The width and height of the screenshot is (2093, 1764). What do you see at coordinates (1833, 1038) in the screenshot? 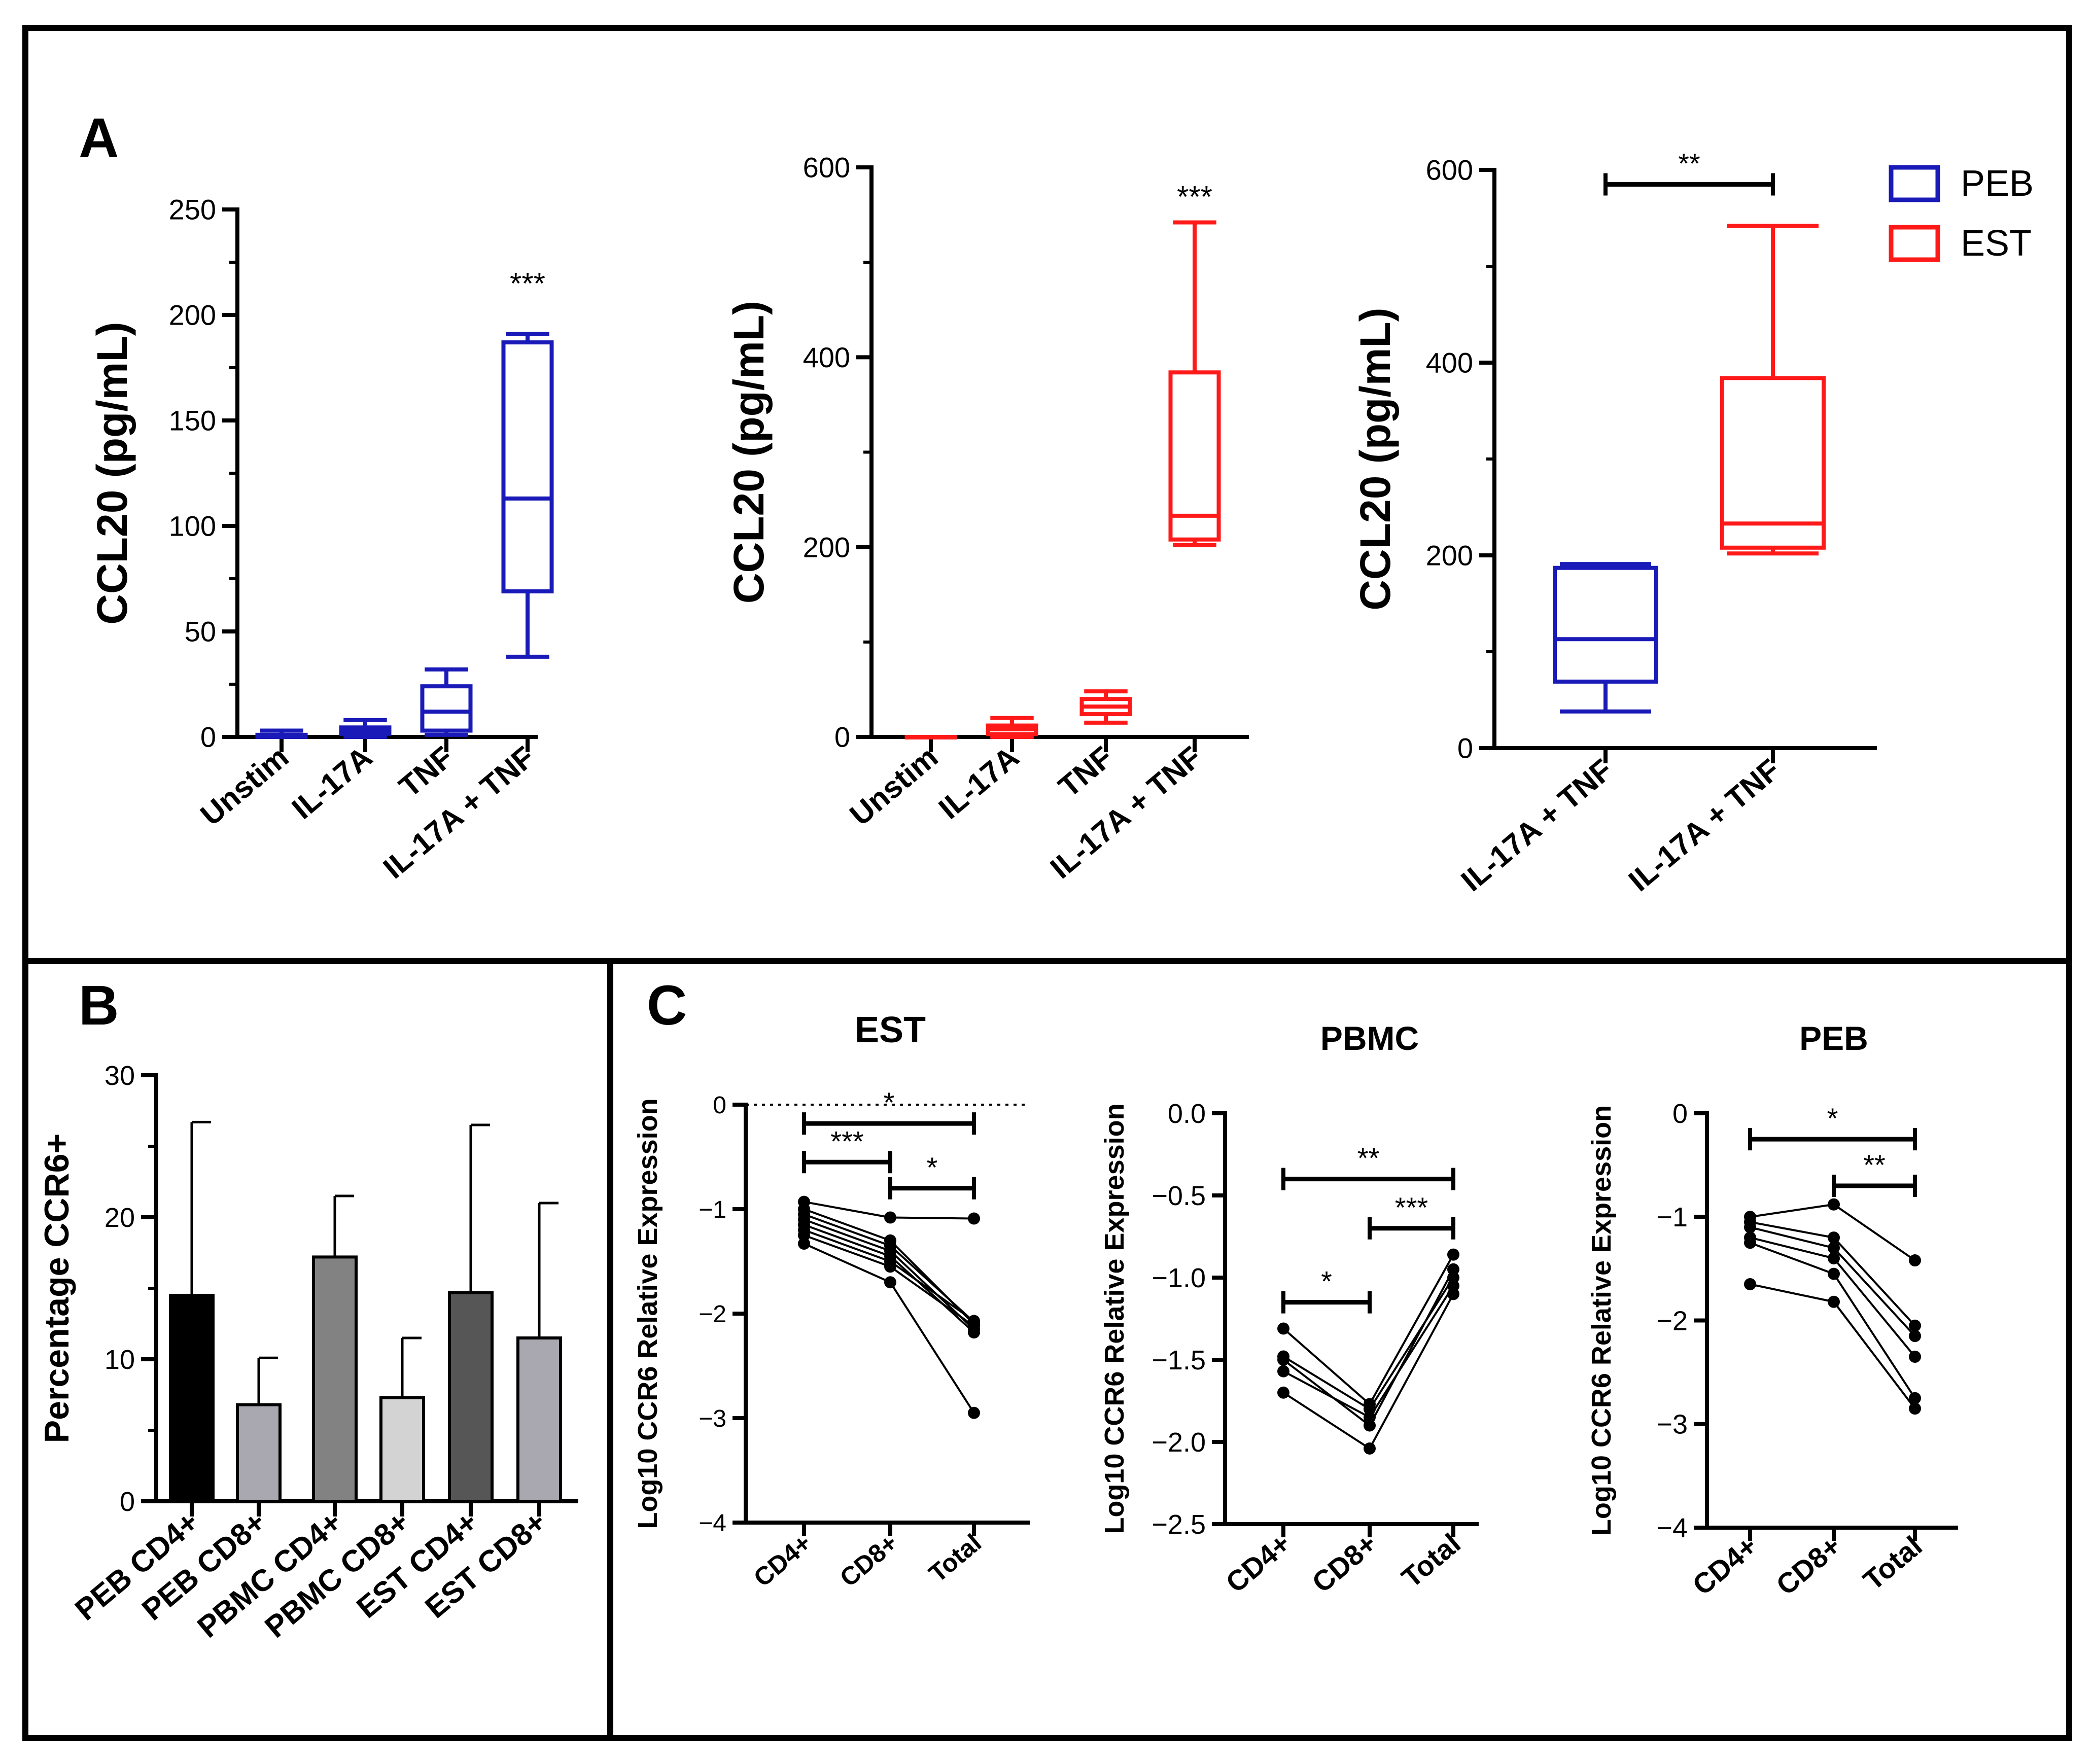
I see `chart-title: PEB` at bounding box center [1833, 1038].